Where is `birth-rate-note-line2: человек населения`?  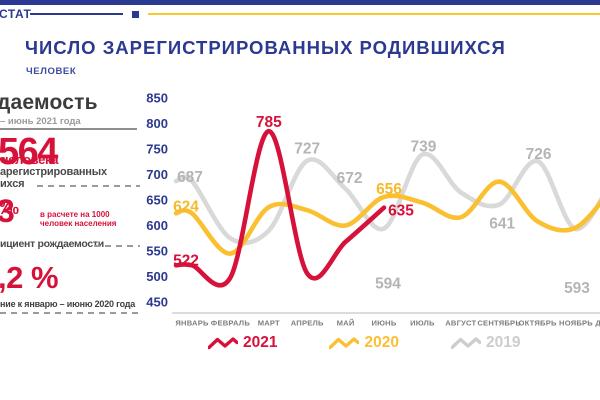
birth-rate-note-line2: человек населения is located at coordinates (78, 223).